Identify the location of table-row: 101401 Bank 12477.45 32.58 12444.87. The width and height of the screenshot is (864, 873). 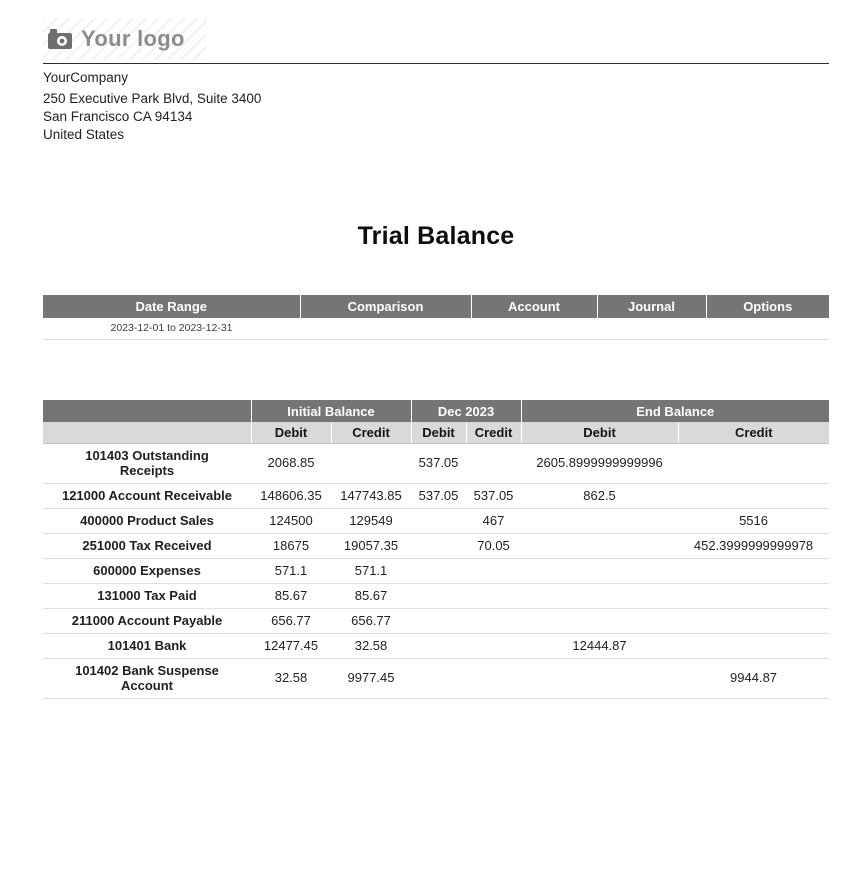
(436, 646).